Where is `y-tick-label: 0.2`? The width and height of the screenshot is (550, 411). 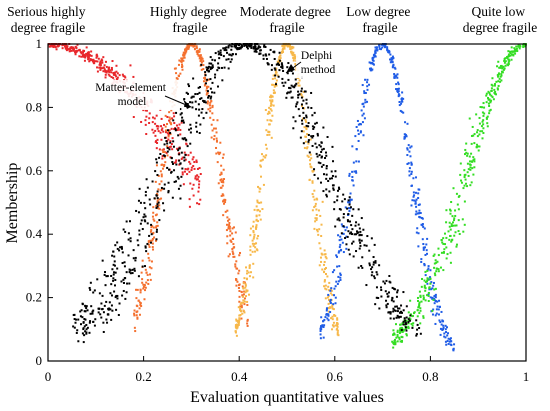 y-tick-label: 0.2 is located at coordinates (34, 297).